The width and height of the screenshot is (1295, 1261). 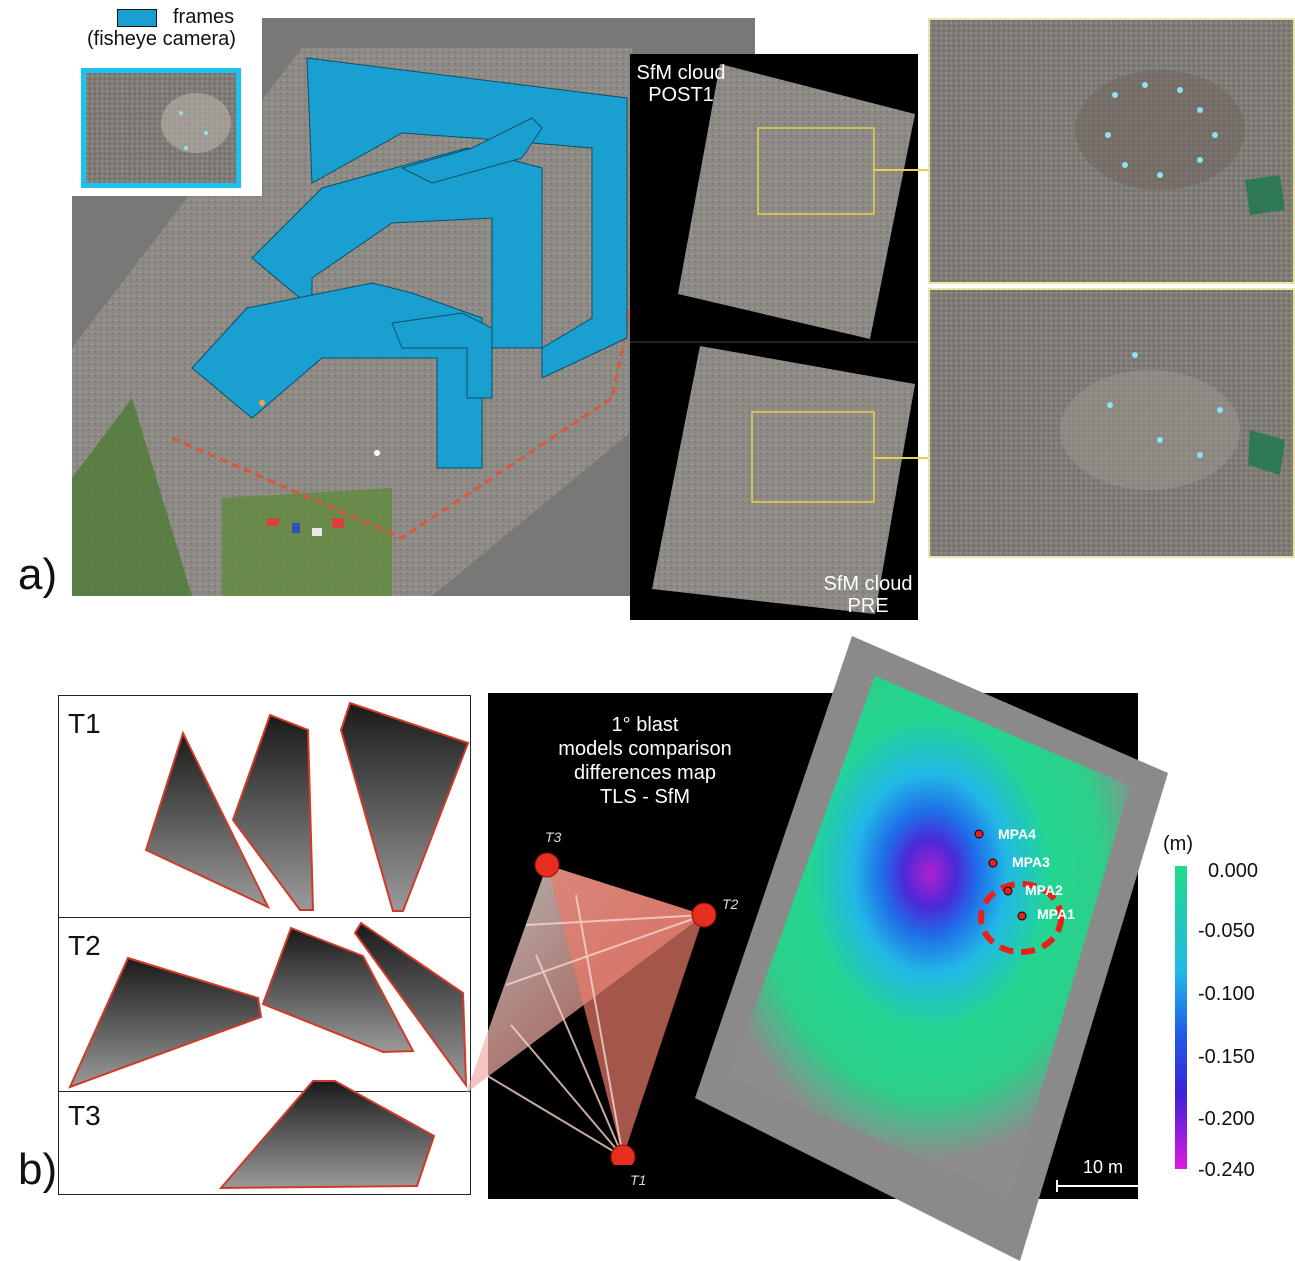 What do you see at coordinates (1226, 994) in the screenshot?
I see `colorbar-tick-2: -0.100` at bounding box center [1226, 994].